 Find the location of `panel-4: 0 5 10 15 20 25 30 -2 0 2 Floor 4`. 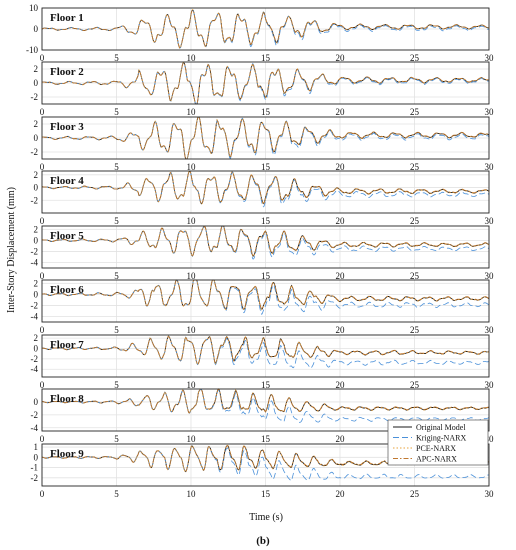

panel-4: 0 5 10 15 20 25 30 -2 0 2 Floor 4 is located at coordinates (263, 198).